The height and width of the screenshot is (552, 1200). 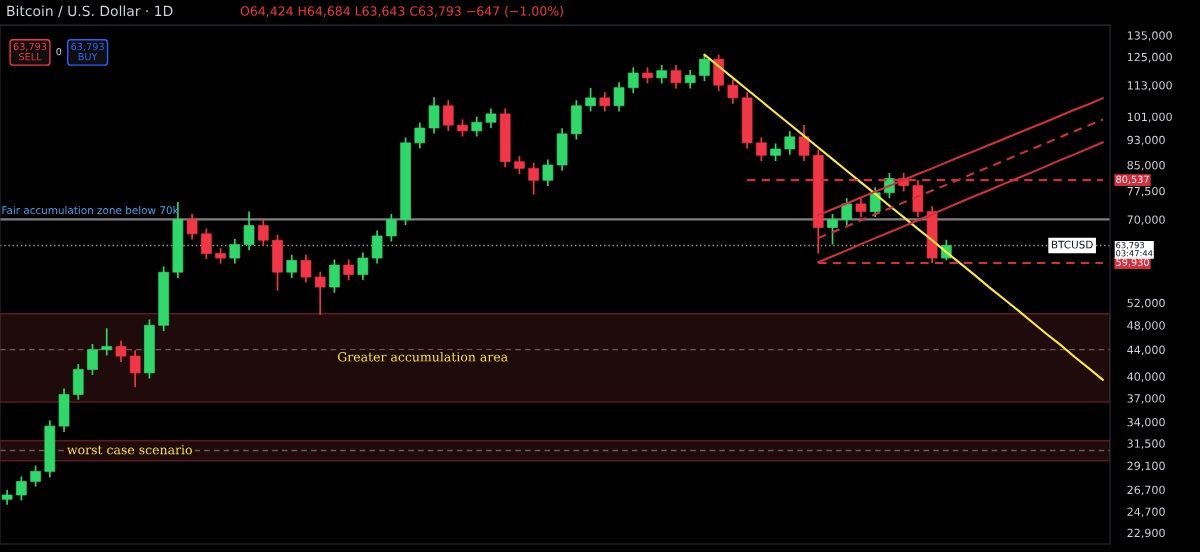 What do you see at coordinates (401, 12) in the screenshot?
I see `chart-subtitle: O64,424 H64,684 L63,643 C63,793 −647 (−1.00%)` at bounding box center [401, 12].